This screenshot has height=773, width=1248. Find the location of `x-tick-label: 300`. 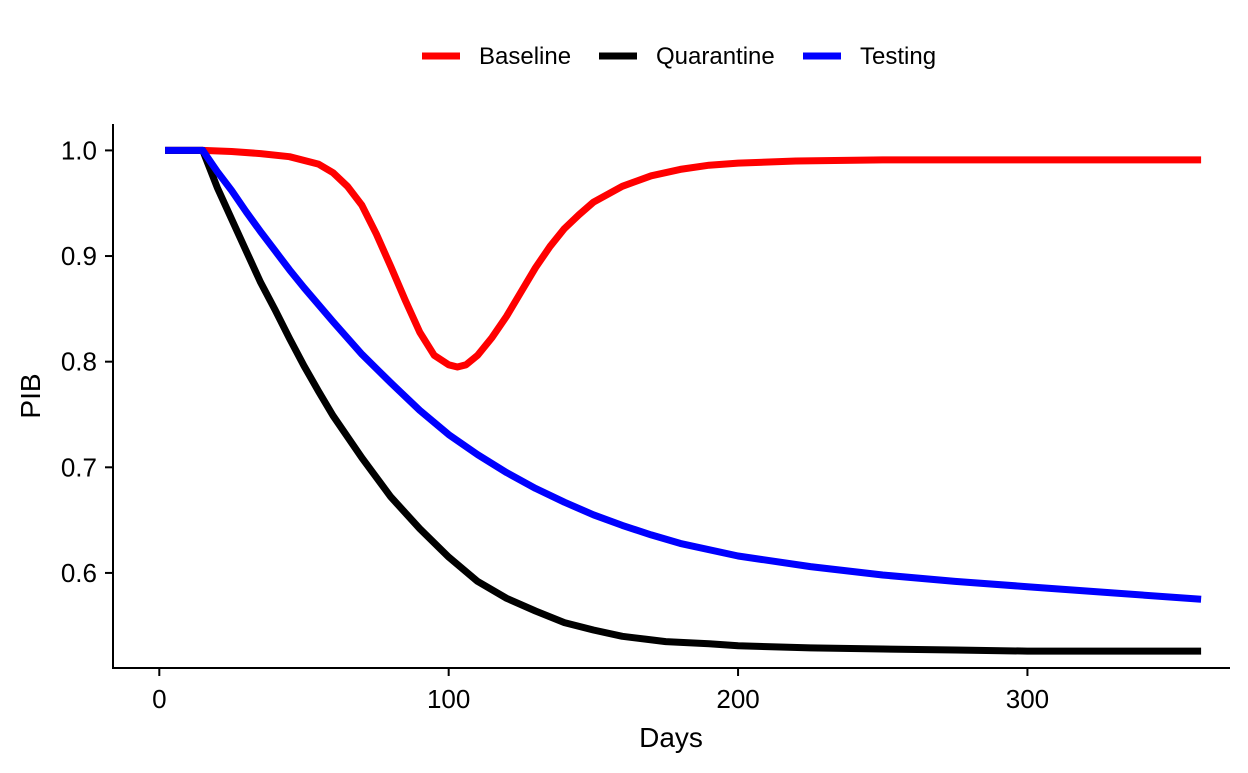

x-tick-label: 300 is located at coordinates (1027, 699).